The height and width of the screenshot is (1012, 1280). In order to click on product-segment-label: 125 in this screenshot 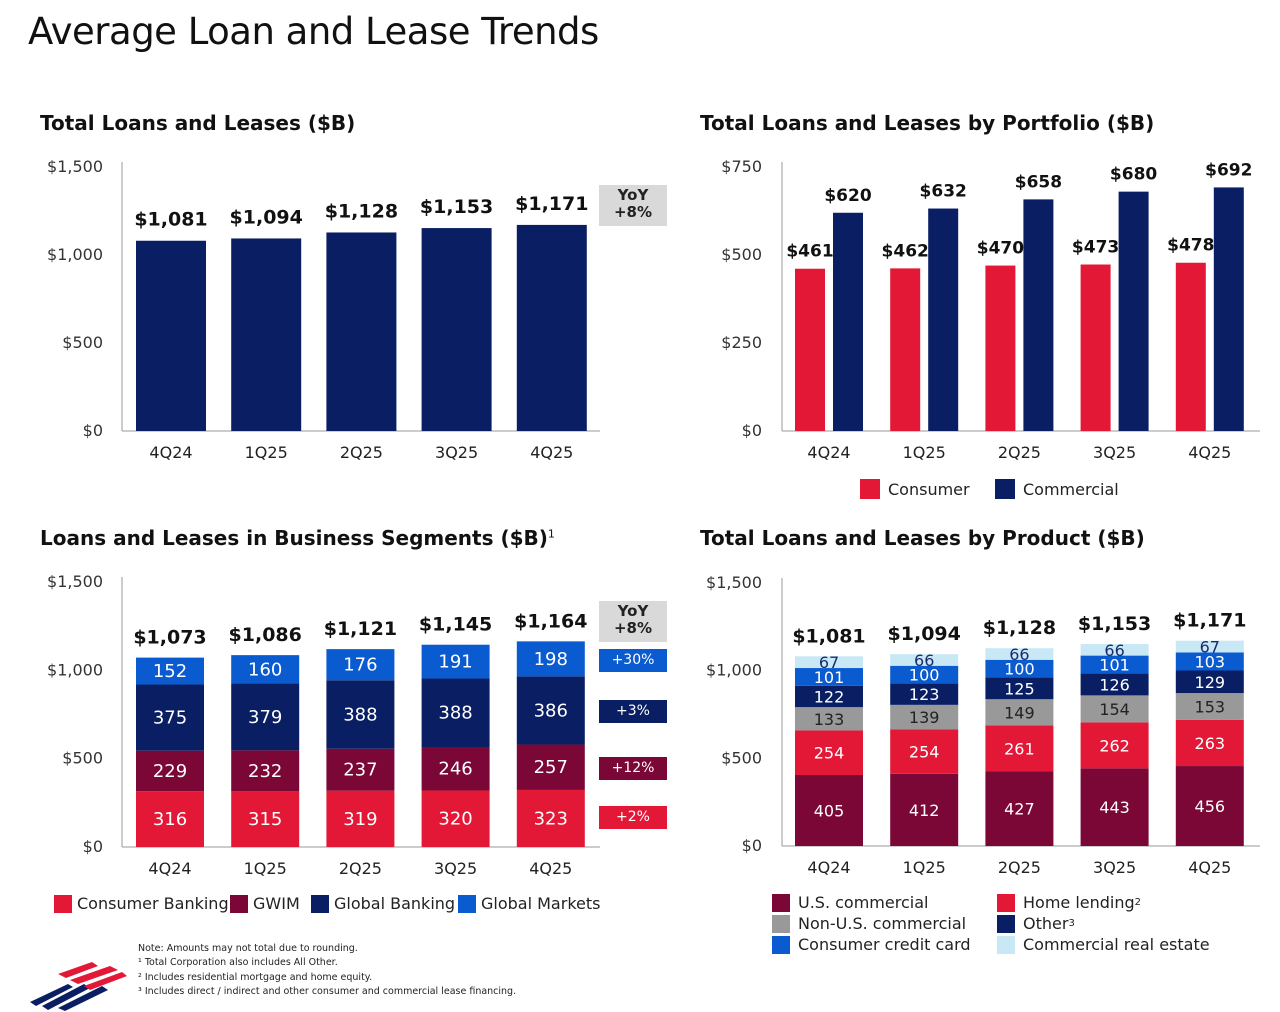, I will do `click(1019, 688)`.